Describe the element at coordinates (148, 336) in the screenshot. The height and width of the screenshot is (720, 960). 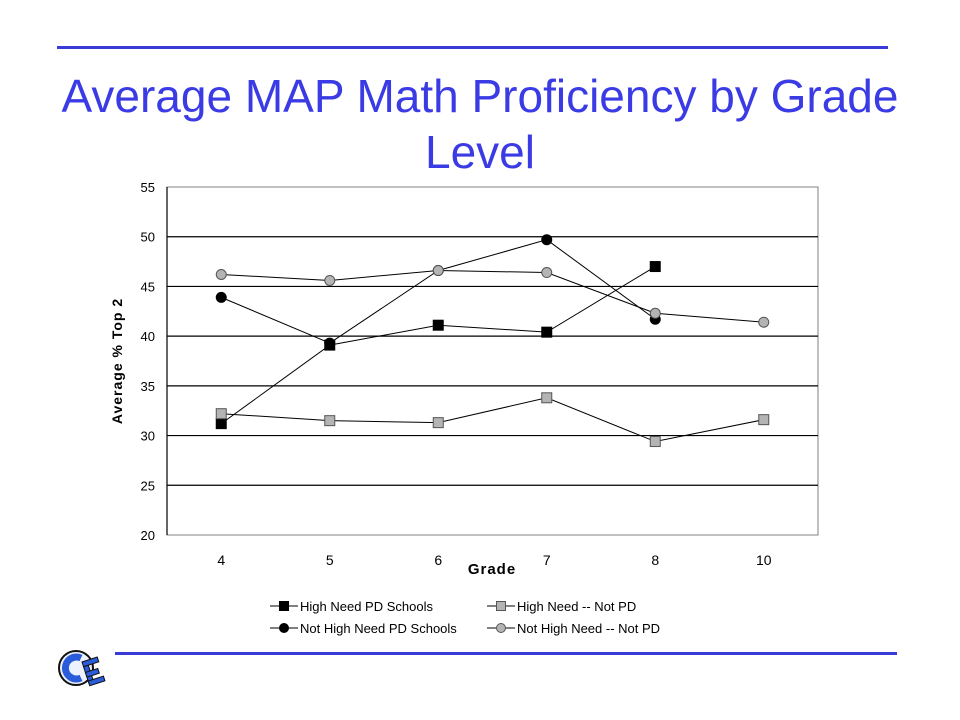
I see `y-tick-label: 40` at that location.